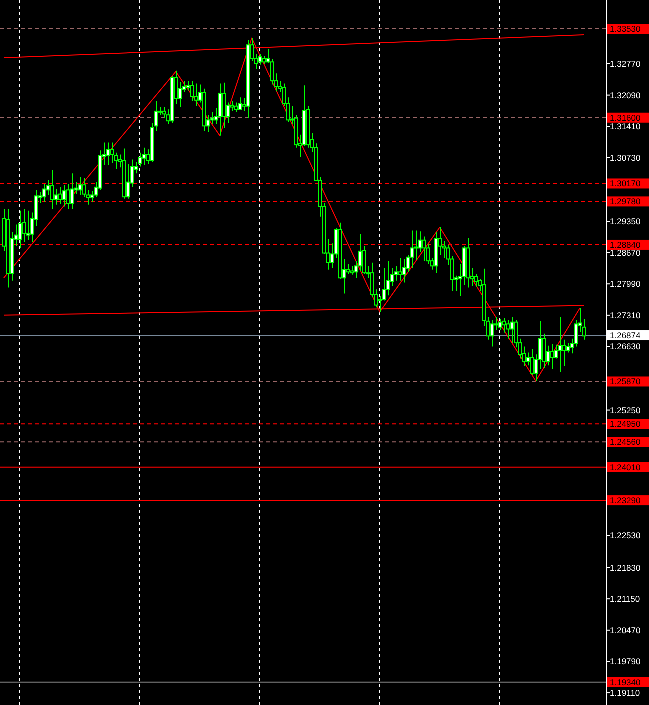 This screenshot has width=649, height=705. Describe the element at coordinates (625, 630) in the screenshot. I see `y-tick-label: 1.20470` at that location.